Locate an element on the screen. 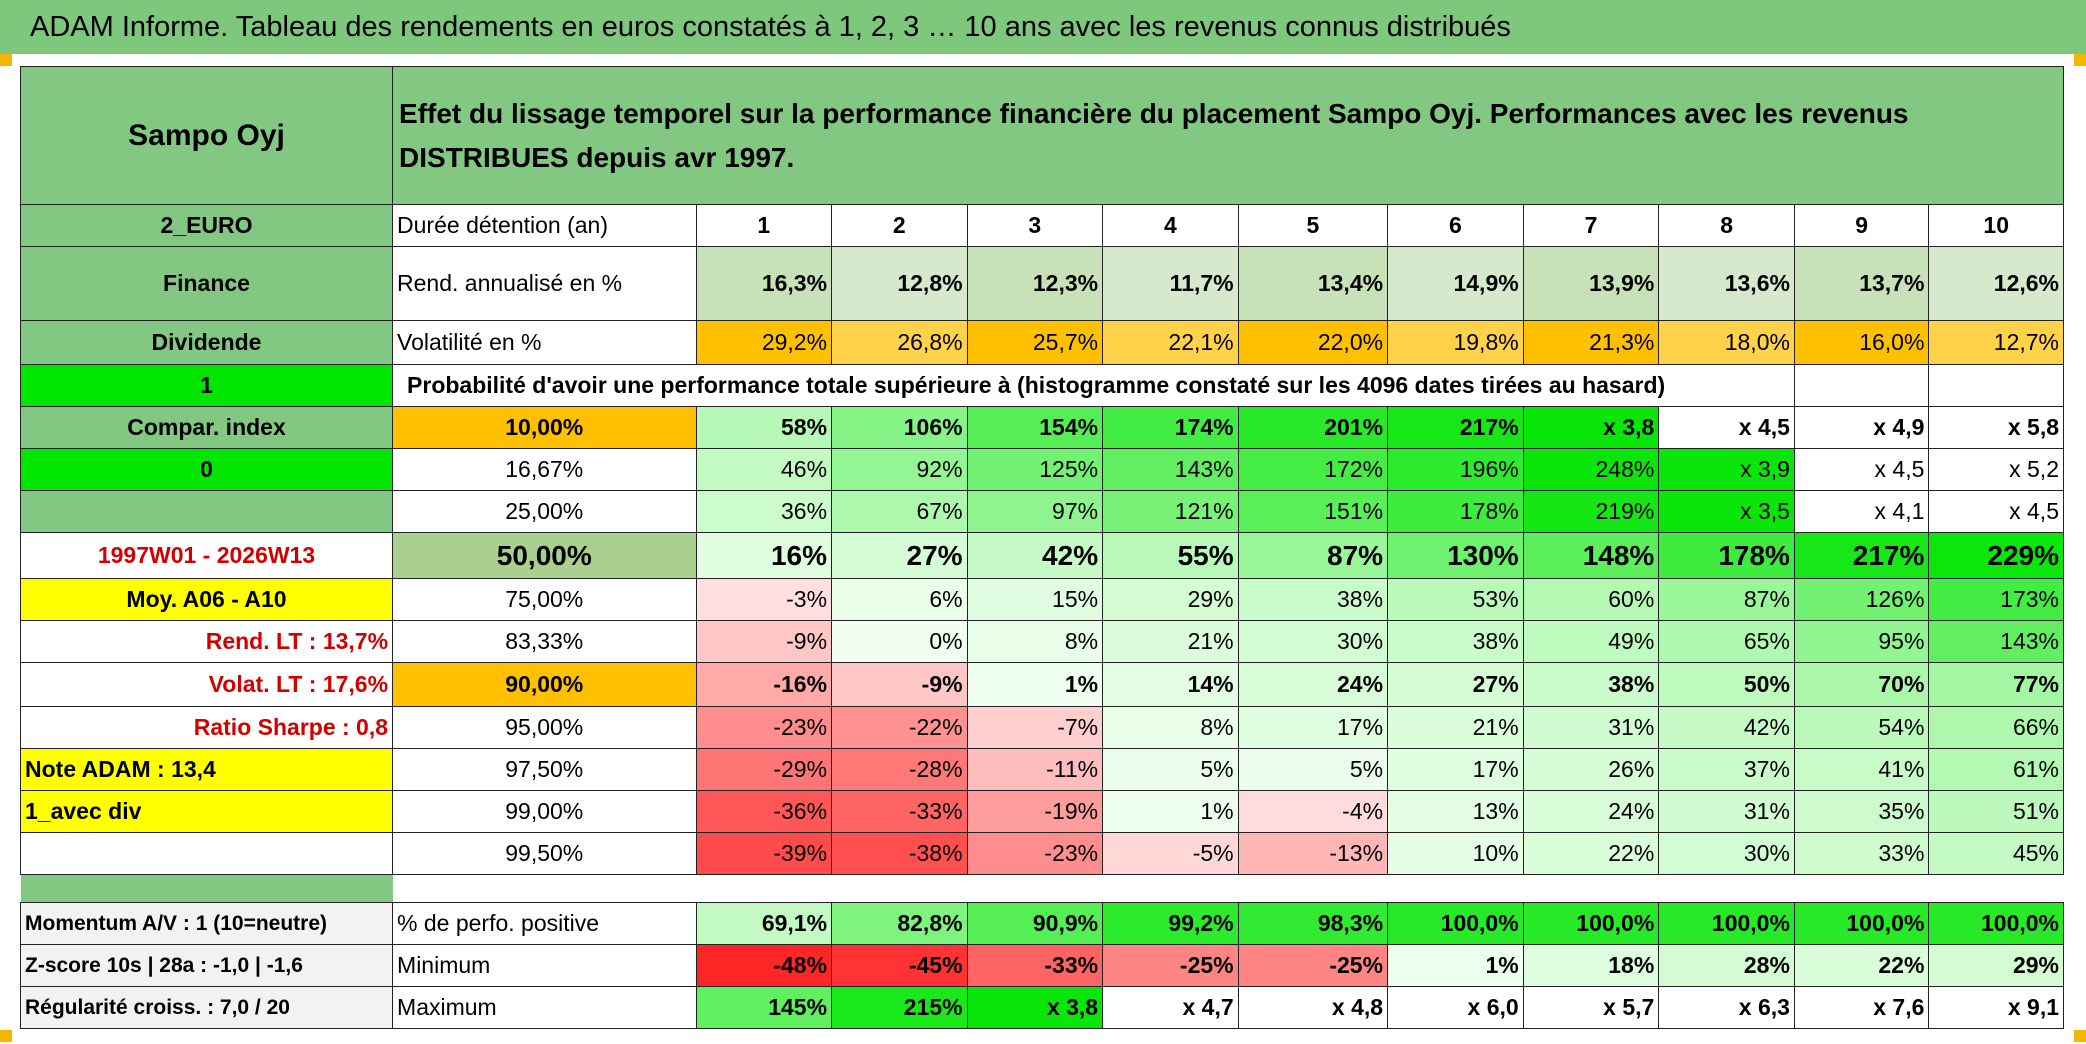 The width and height of the screenshot is (2086, 1044). probability-value: 61% is located at coordinates (1996, 769).